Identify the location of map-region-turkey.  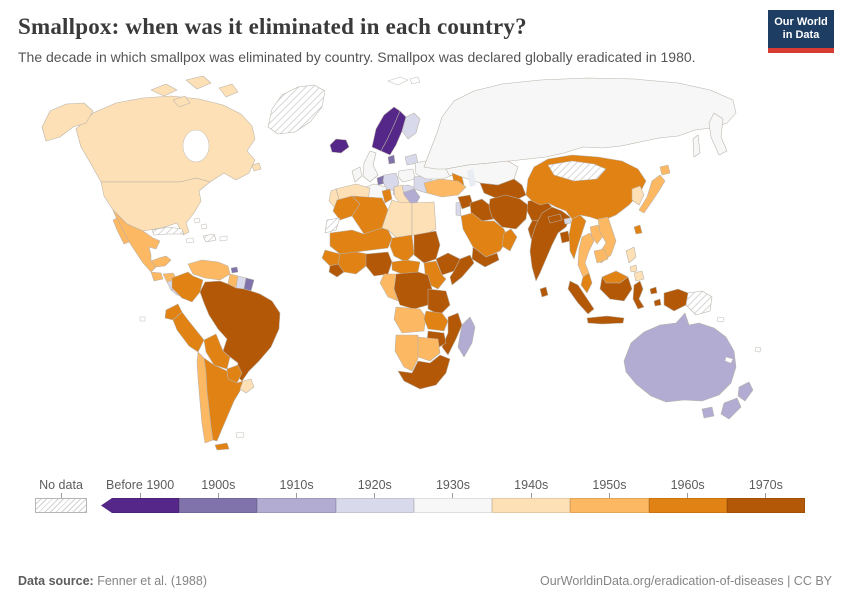
(445, 188).